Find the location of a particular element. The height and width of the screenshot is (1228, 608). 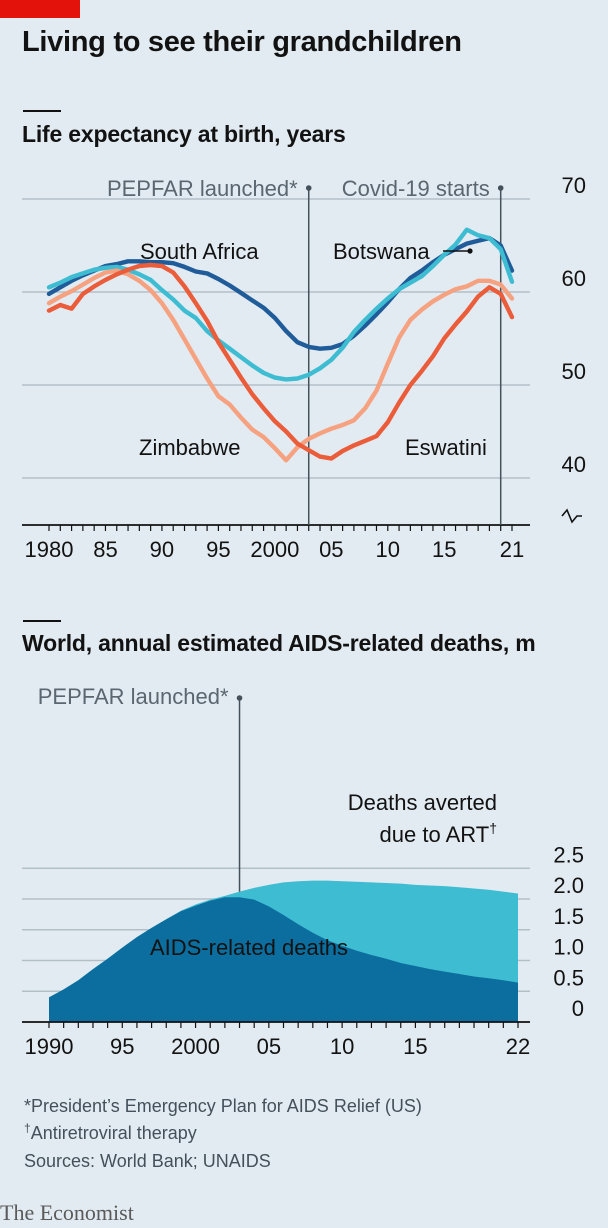

y-tick-label: 50 is located at coordinates (574, 371).